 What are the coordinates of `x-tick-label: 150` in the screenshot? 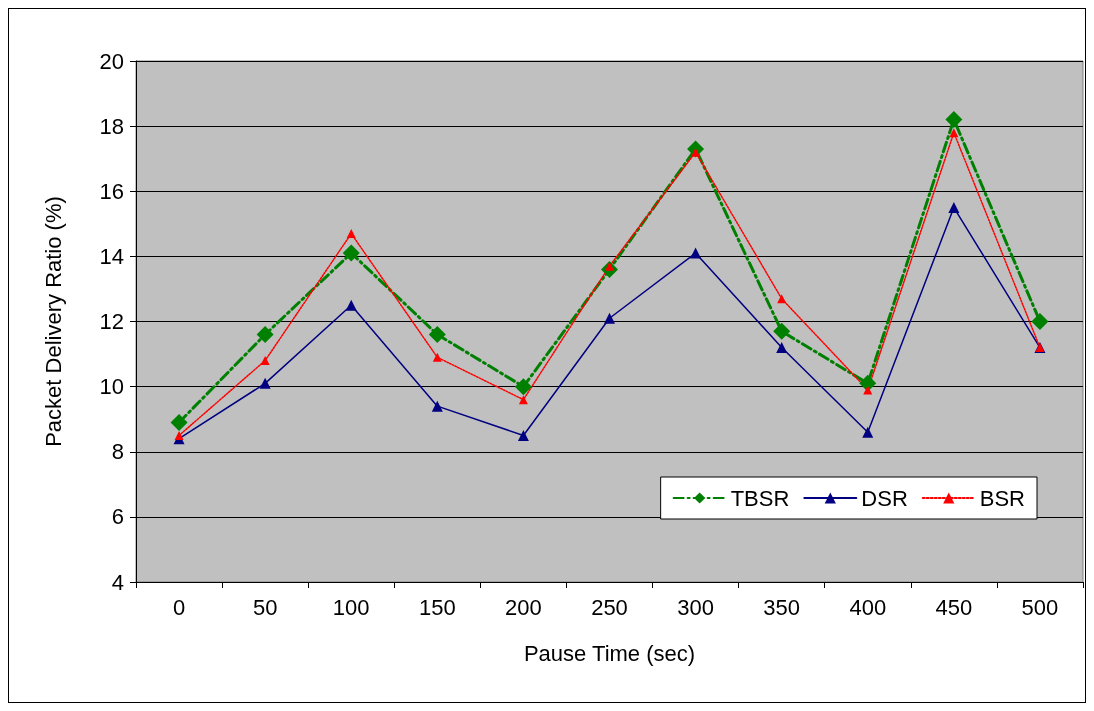 It's located at (437, 607).